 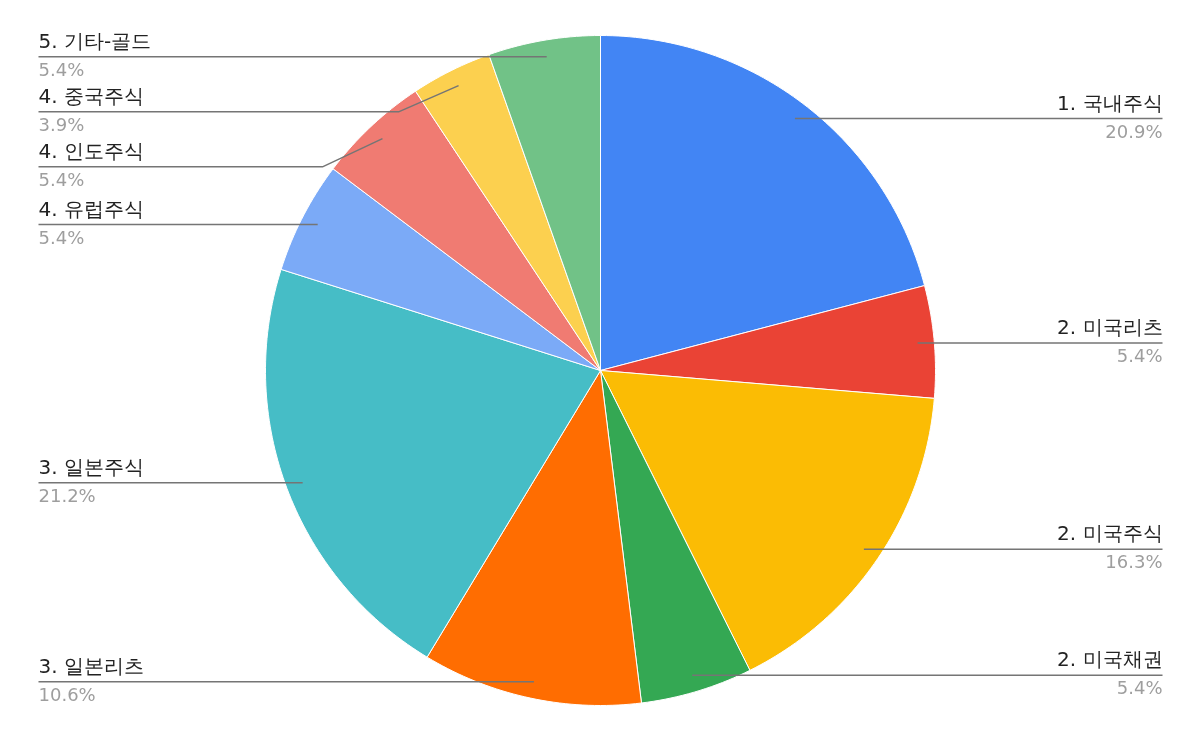 What do you see at coordinates (67, 694) in the screenshot?
I see `data-label: 10.6%` at bounding box center [67, 694].